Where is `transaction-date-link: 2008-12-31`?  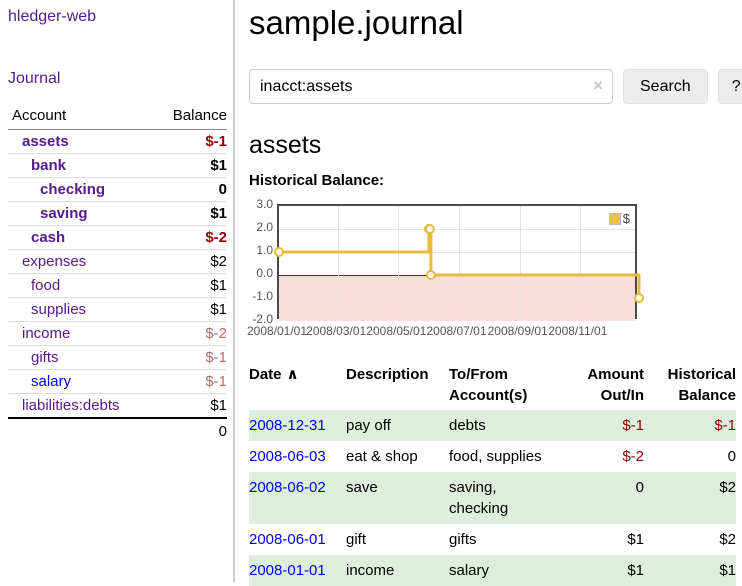
transaction-date-link: 2008-12-31 is located at coordinates (287, 425).